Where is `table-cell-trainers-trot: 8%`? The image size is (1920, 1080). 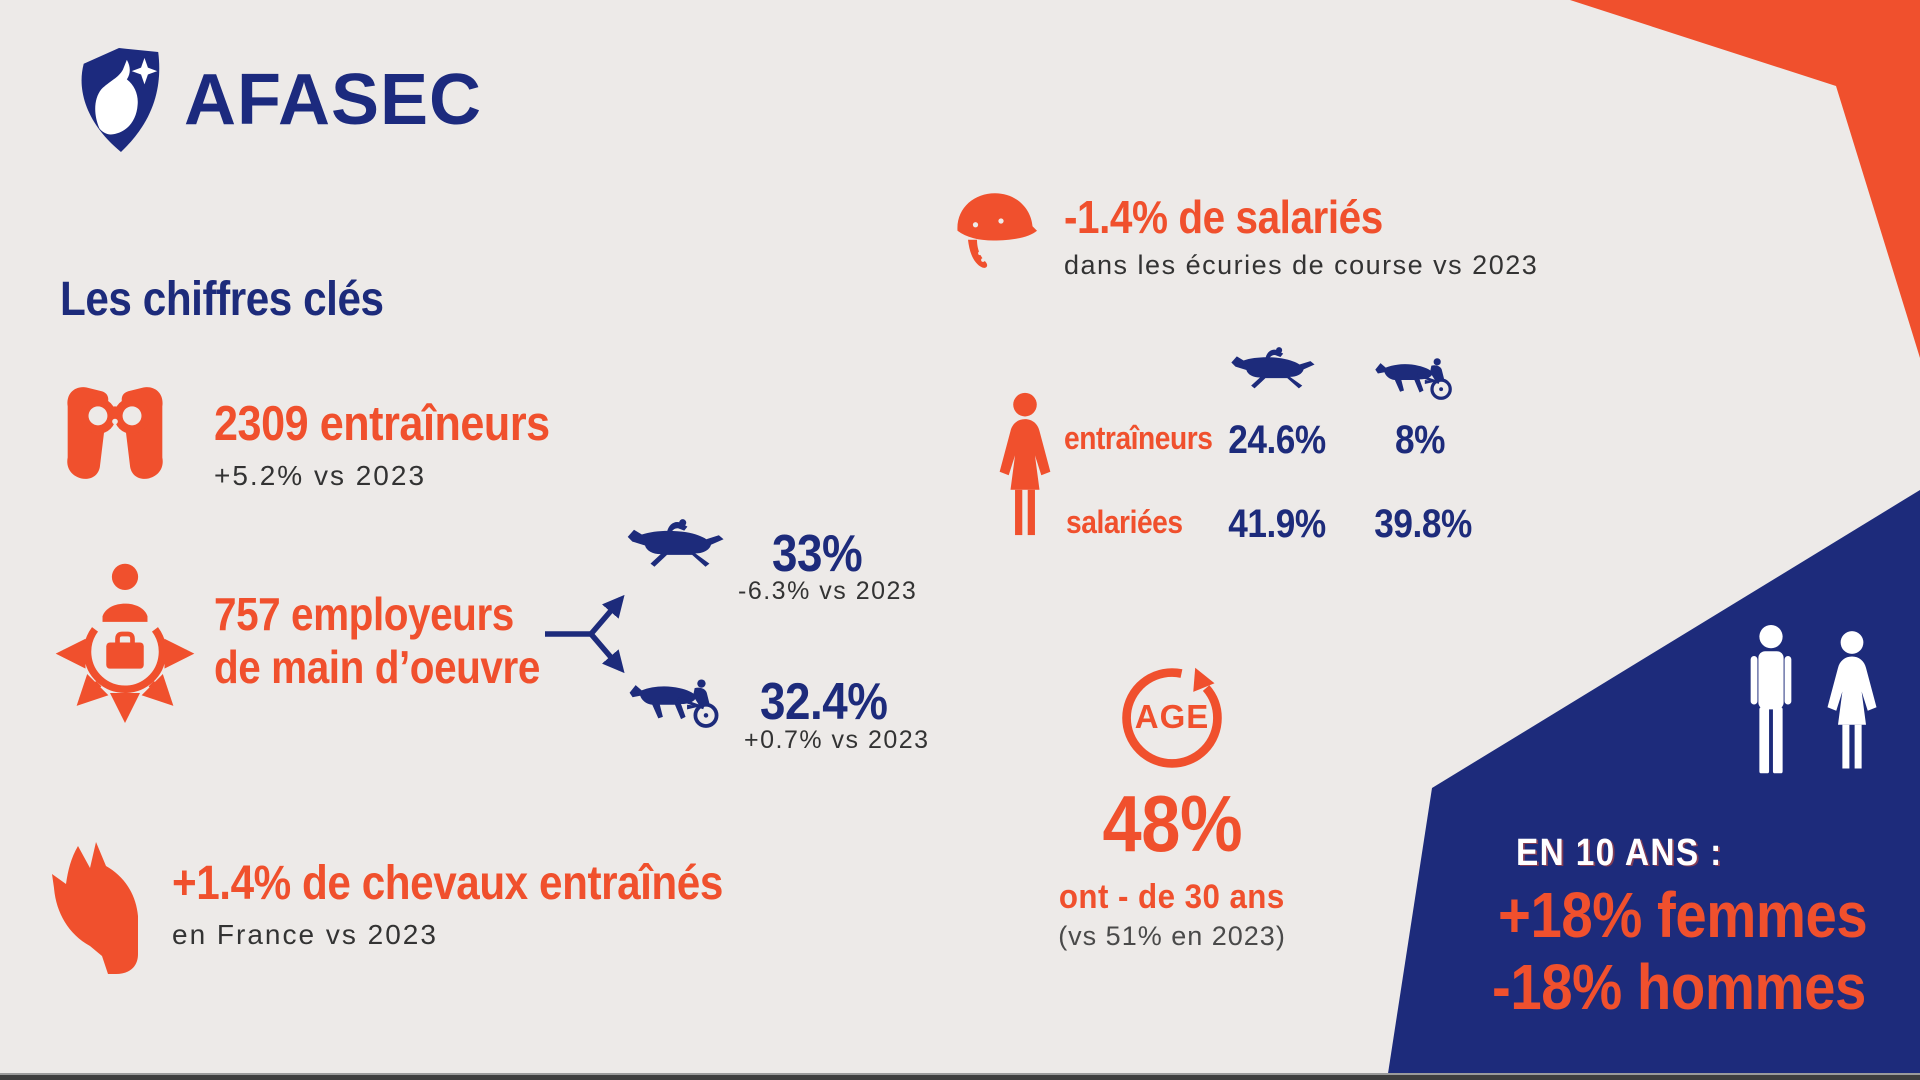 table-cell-trainers-trot: 8% is located at coordinates (1420, 440).